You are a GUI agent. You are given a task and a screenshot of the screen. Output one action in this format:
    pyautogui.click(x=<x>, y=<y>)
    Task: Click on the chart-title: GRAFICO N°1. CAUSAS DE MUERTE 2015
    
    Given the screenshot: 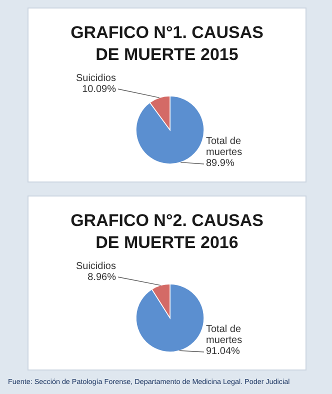 What is the action you would take?
    pyautogui.click(x=167, y=43)
    